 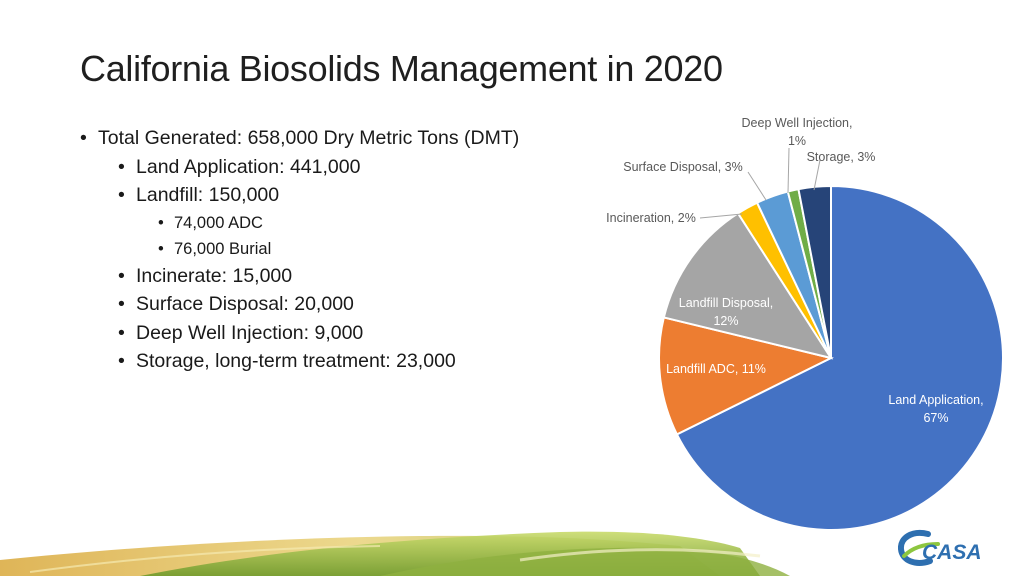 I want to click on pie-slice-landfill-adc, so click(x=746, y=376).